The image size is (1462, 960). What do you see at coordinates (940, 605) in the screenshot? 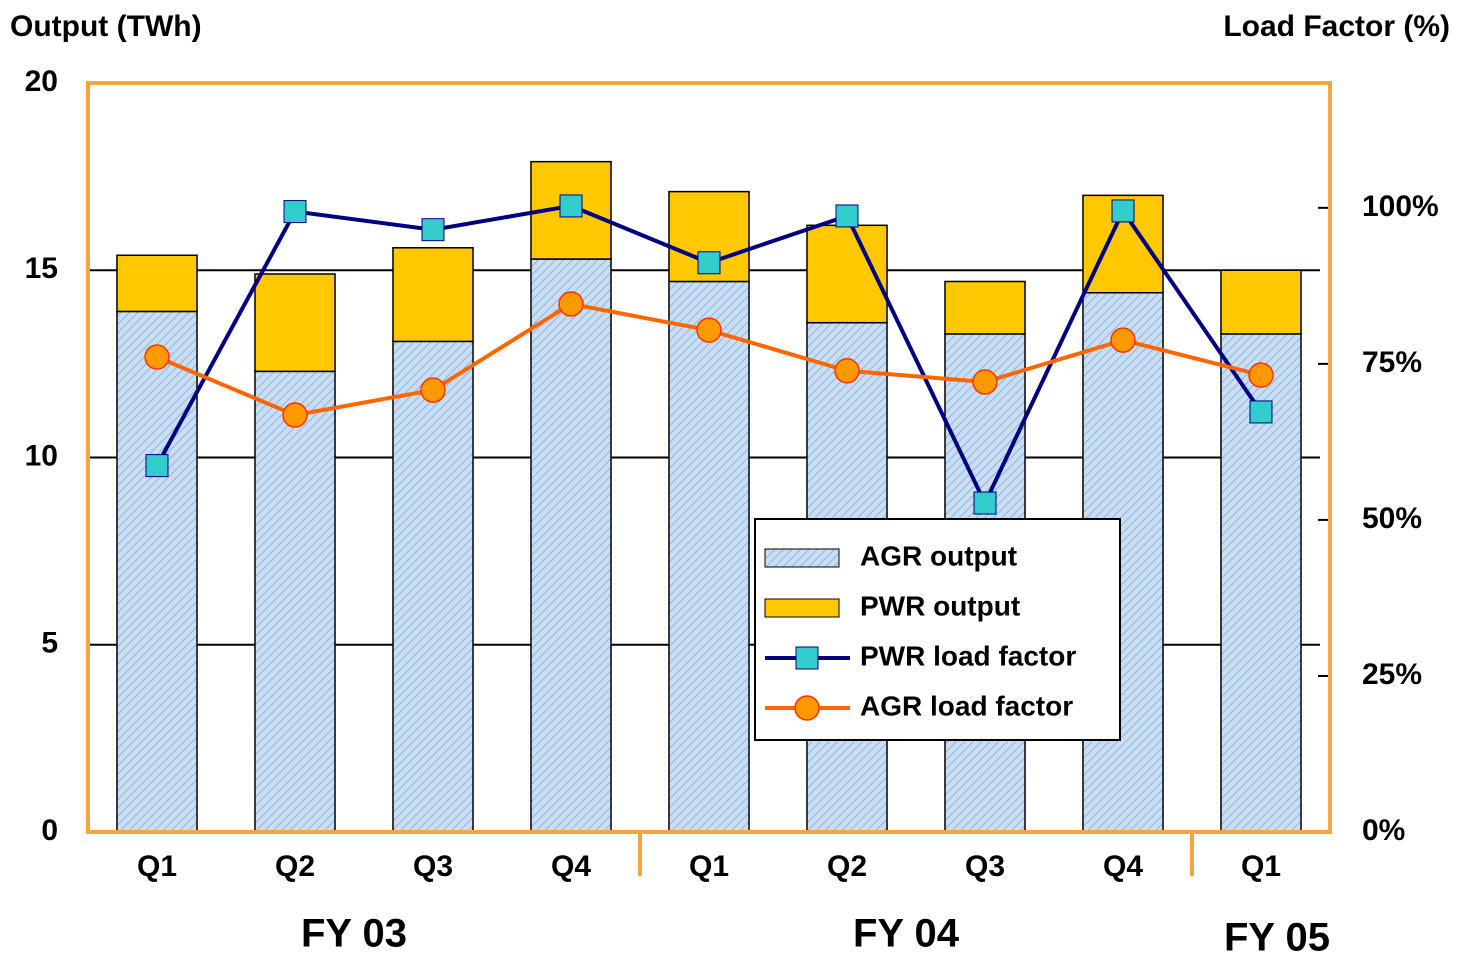
I see `legend-label: PWR output` at bounding box center [940, 605].